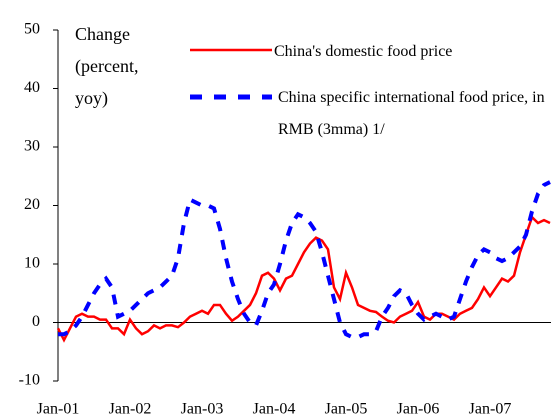  What do you see at coordinates (29, 380) in the screenshot?
I see `y-tick-label: -10` at bounding box center [29, 380].